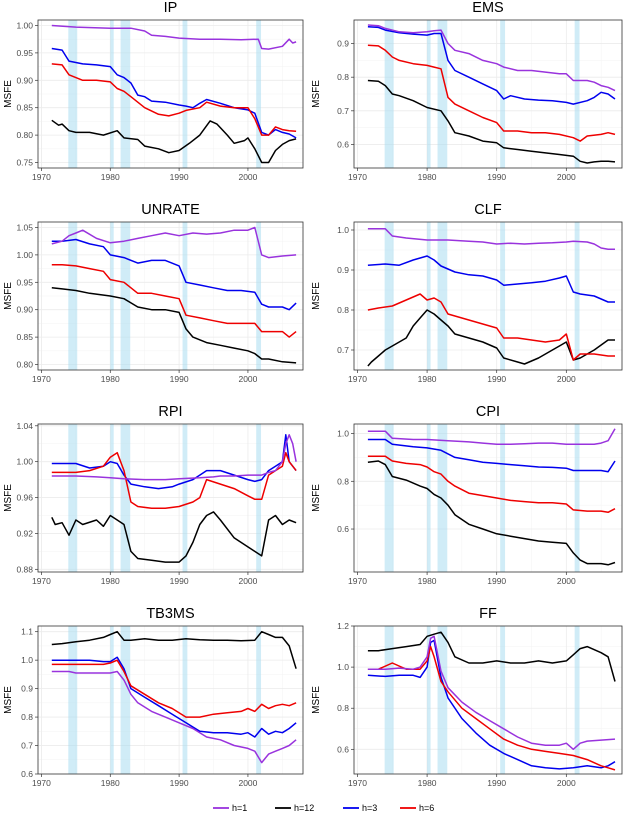  I want to click on legend-item-h6: h=6, so click(417, 808).